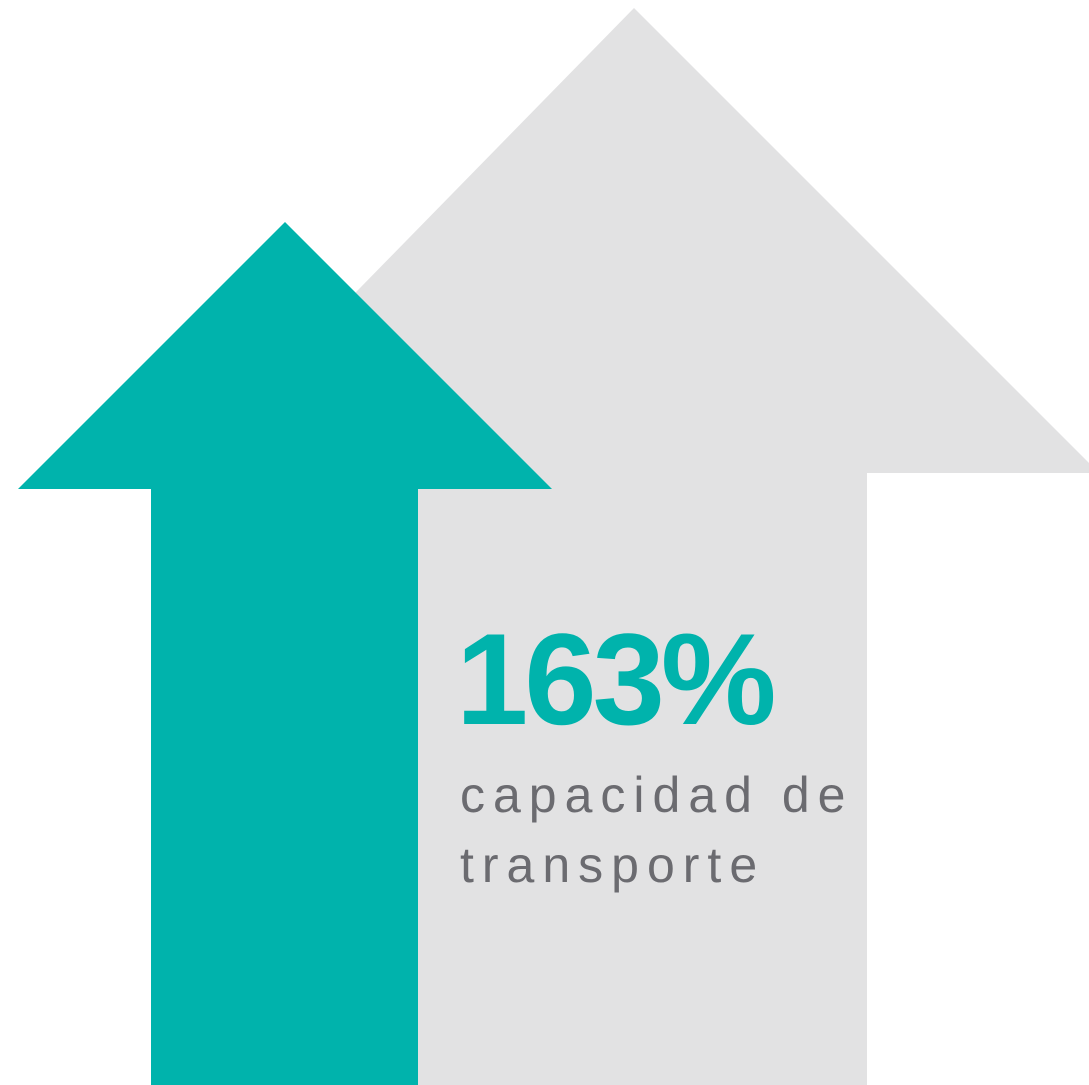  What do you see at coordinates (612, 865) in the screenshot?
I see `caption-line: transporte` at bounding box center [612, 865].